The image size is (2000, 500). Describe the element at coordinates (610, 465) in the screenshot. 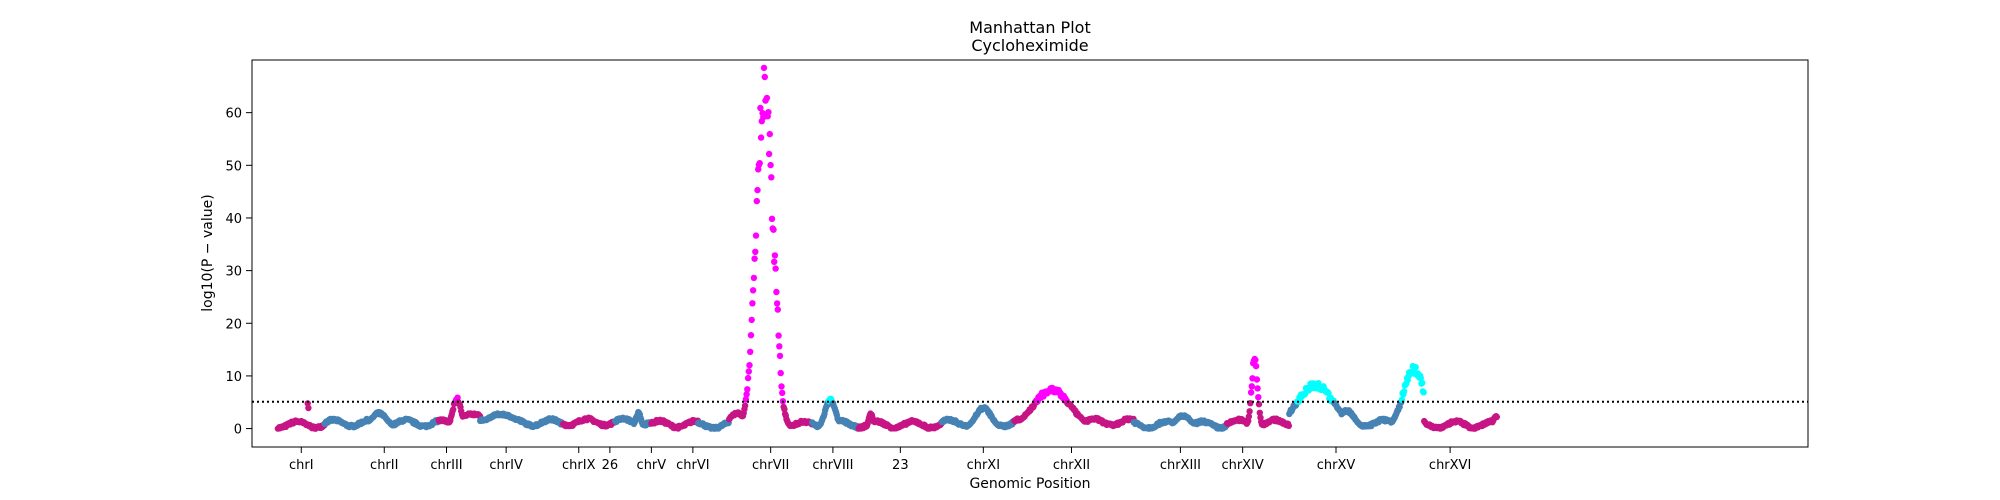

I see `x-tick-label: 26` at that location.